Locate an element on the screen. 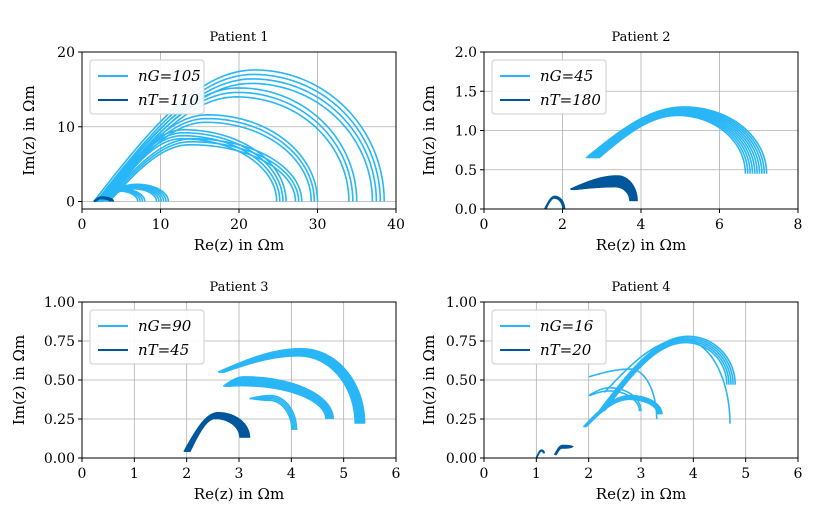 This screenshot has width=815, height=524. series-ng105 is located at coordinates (239, 136).